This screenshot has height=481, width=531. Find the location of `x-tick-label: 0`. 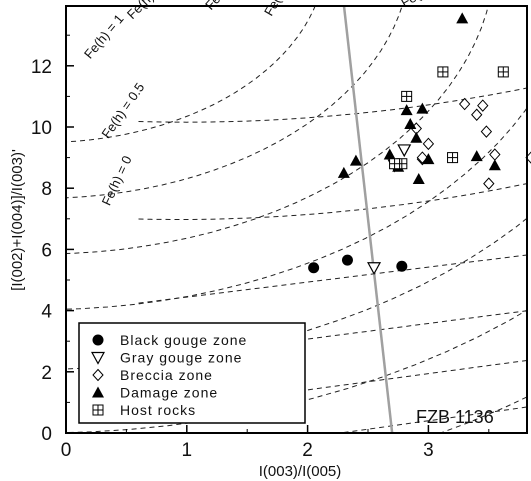

x-tick-label: 0 is located at coordinates (66, 450).